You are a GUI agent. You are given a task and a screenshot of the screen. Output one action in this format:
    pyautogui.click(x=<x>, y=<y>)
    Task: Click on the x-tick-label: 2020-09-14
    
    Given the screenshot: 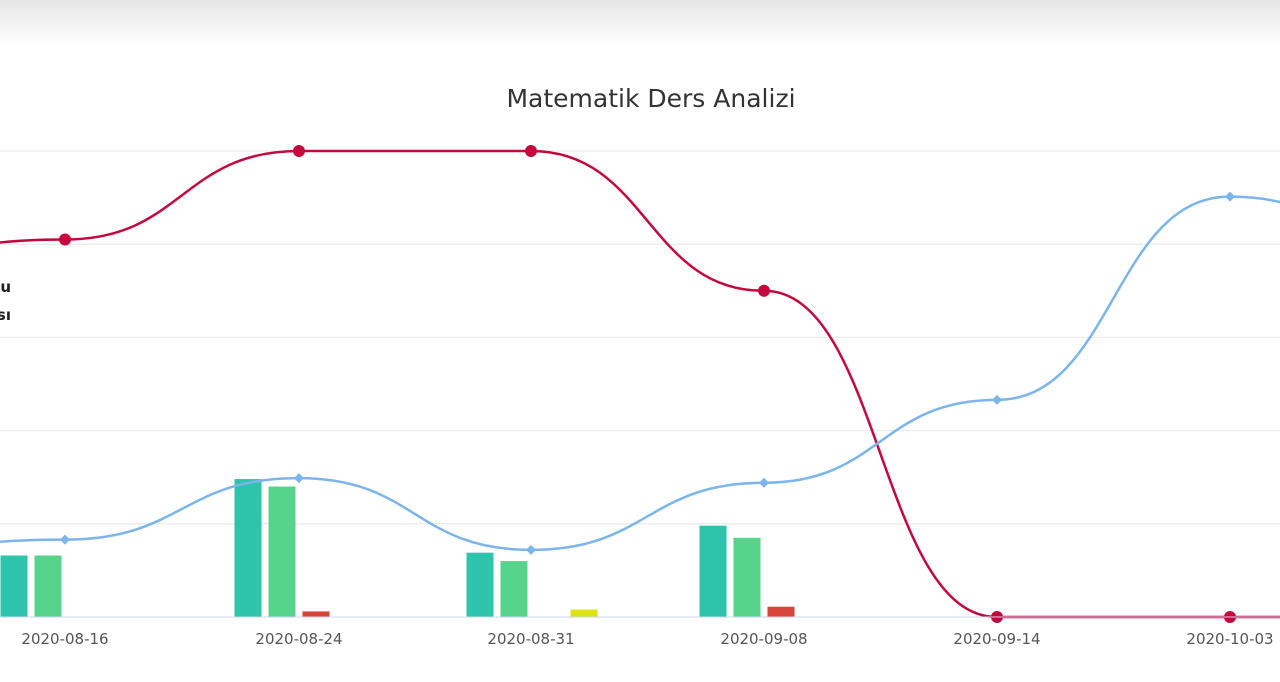 What is the action you would take?
    pyautogui.click(x=996, y=639)
    